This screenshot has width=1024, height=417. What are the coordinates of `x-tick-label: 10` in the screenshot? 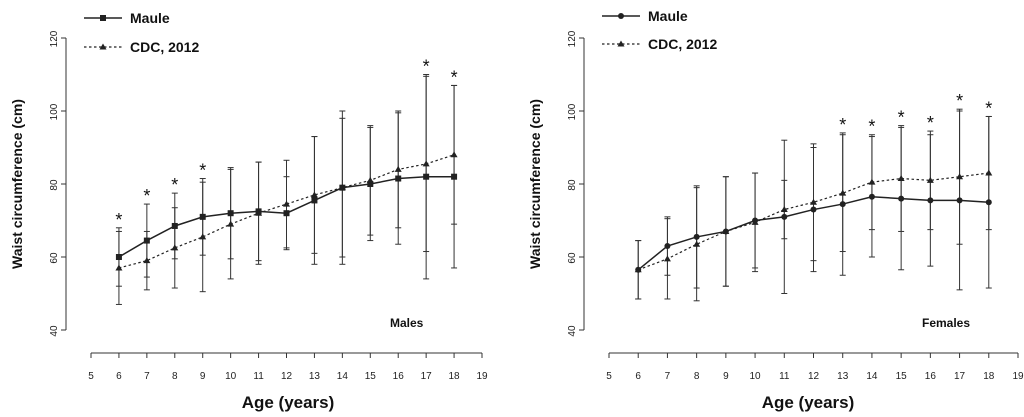 It's located at (756, 376).